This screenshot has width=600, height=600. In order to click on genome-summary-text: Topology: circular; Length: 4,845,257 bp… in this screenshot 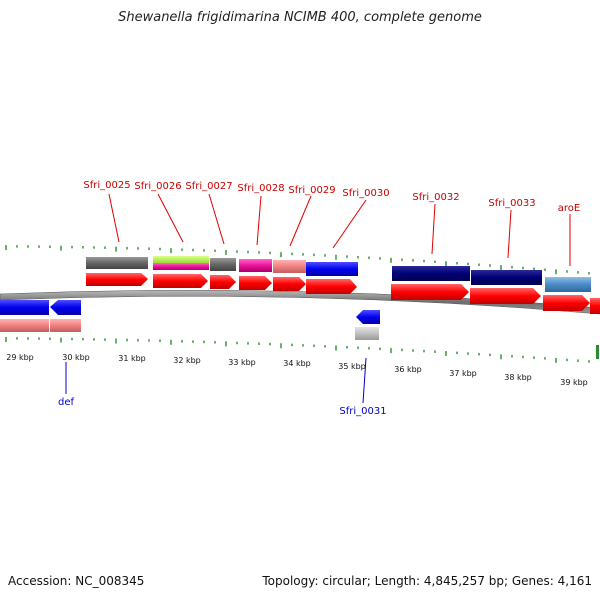, I will do `click(427, 581)`.